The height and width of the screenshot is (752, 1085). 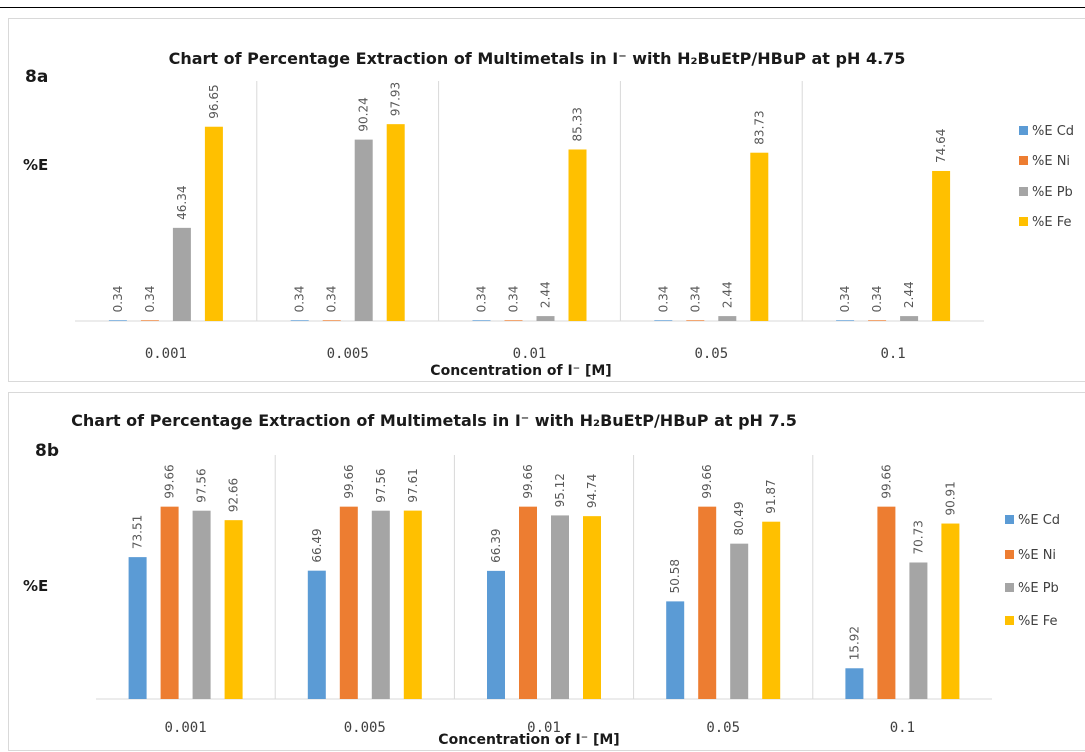 I want to click on data-label: 50.58, so click(x=675, y=576).